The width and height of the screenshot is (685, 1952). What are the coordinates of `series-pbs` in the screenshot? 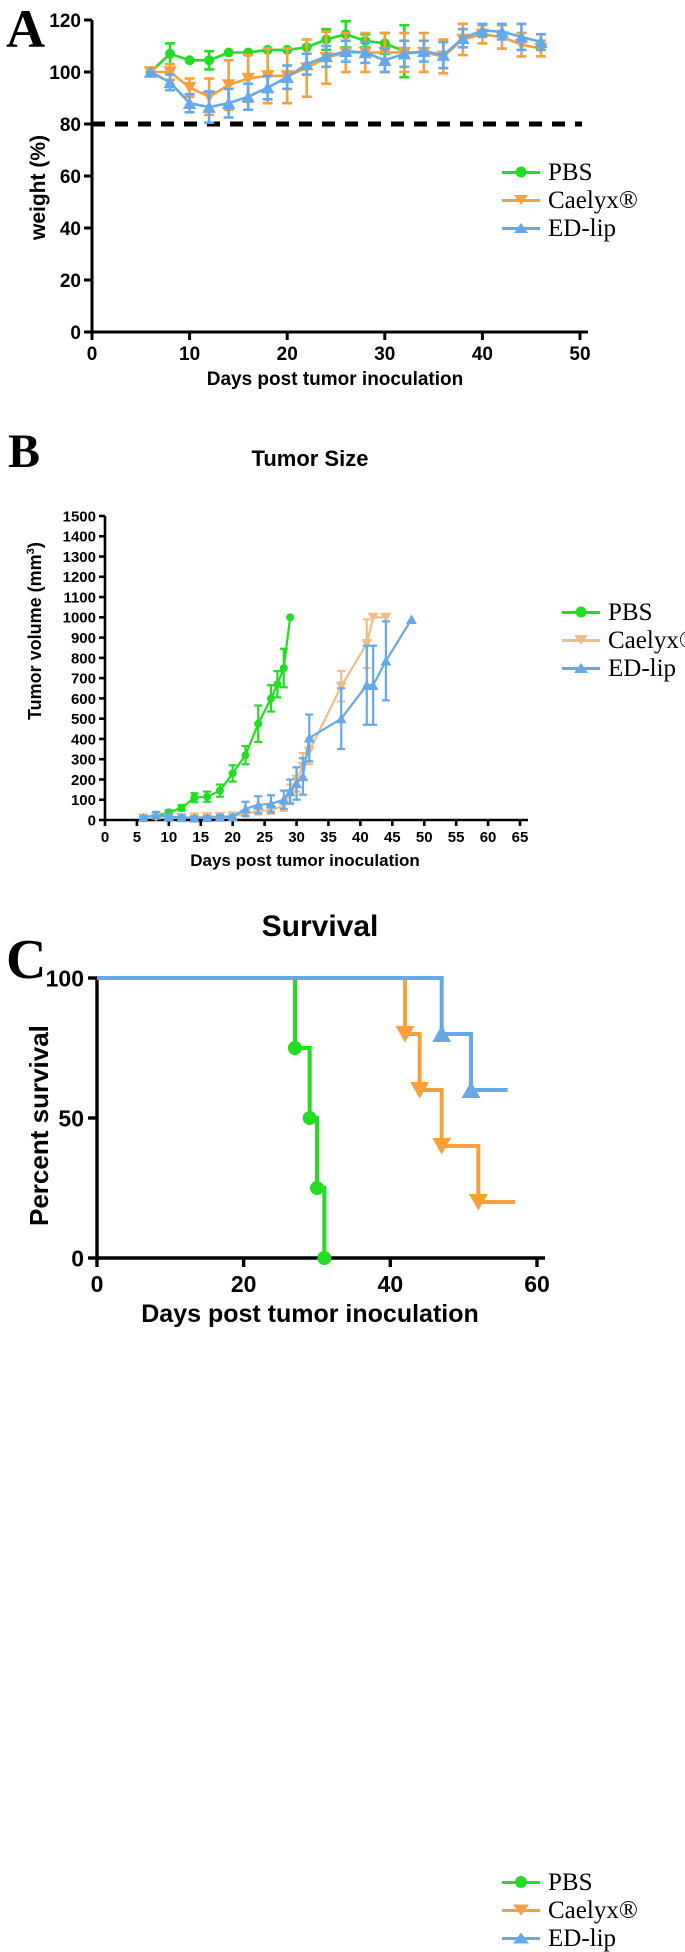 It's located at (214, 1120).